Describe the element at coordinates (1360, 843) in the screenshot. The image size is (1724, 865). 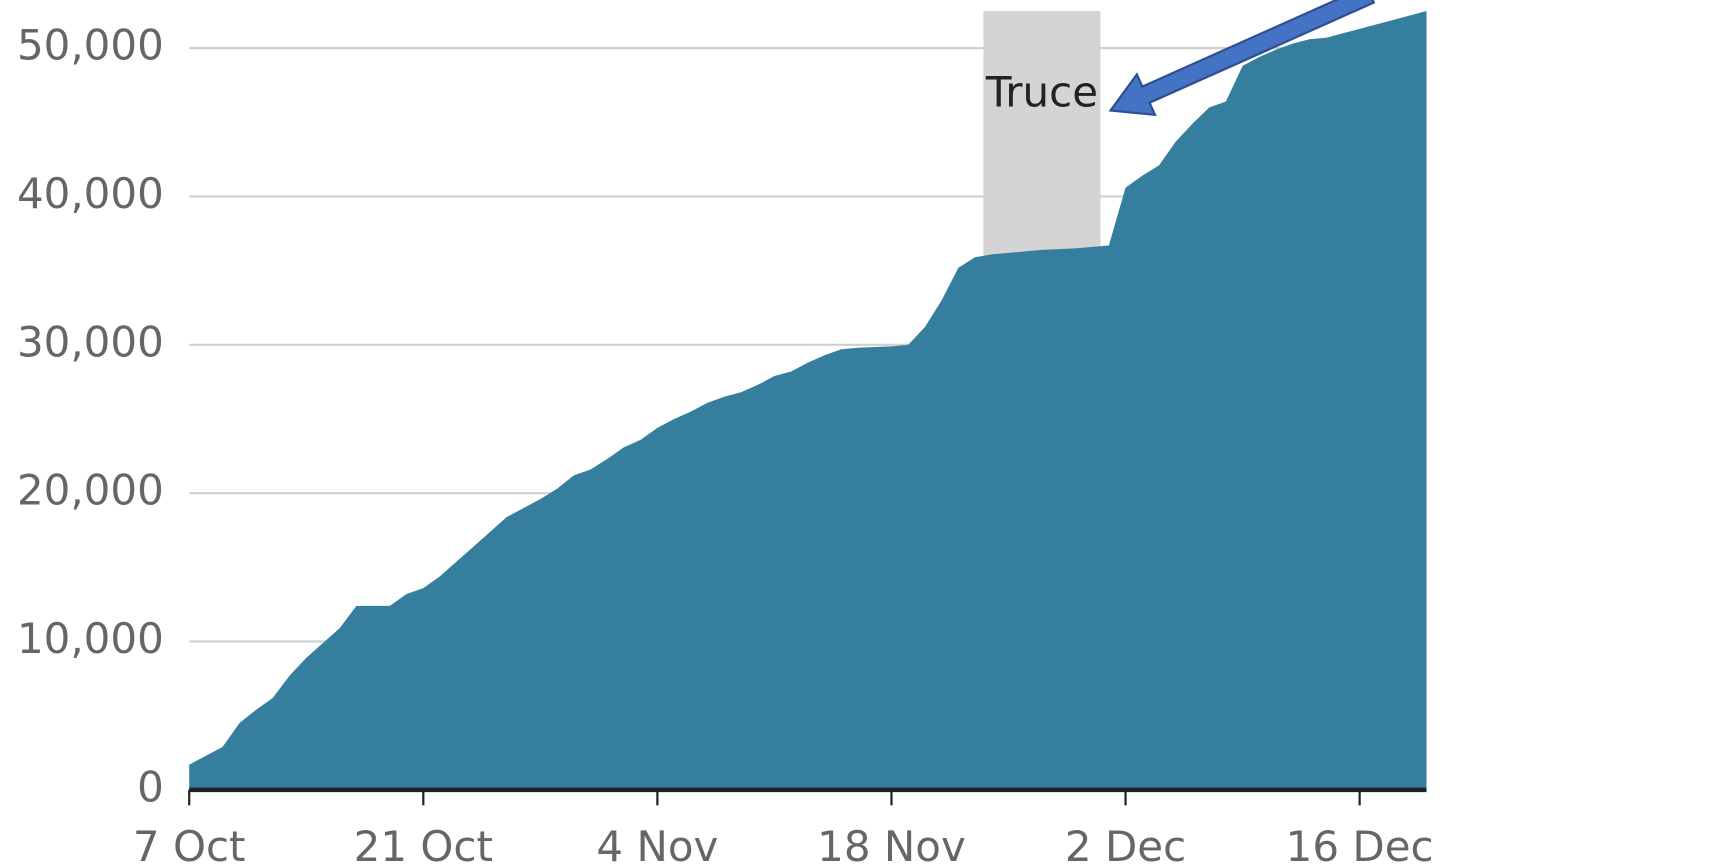
I see `x-tick-label: 16 Dec` at that location.